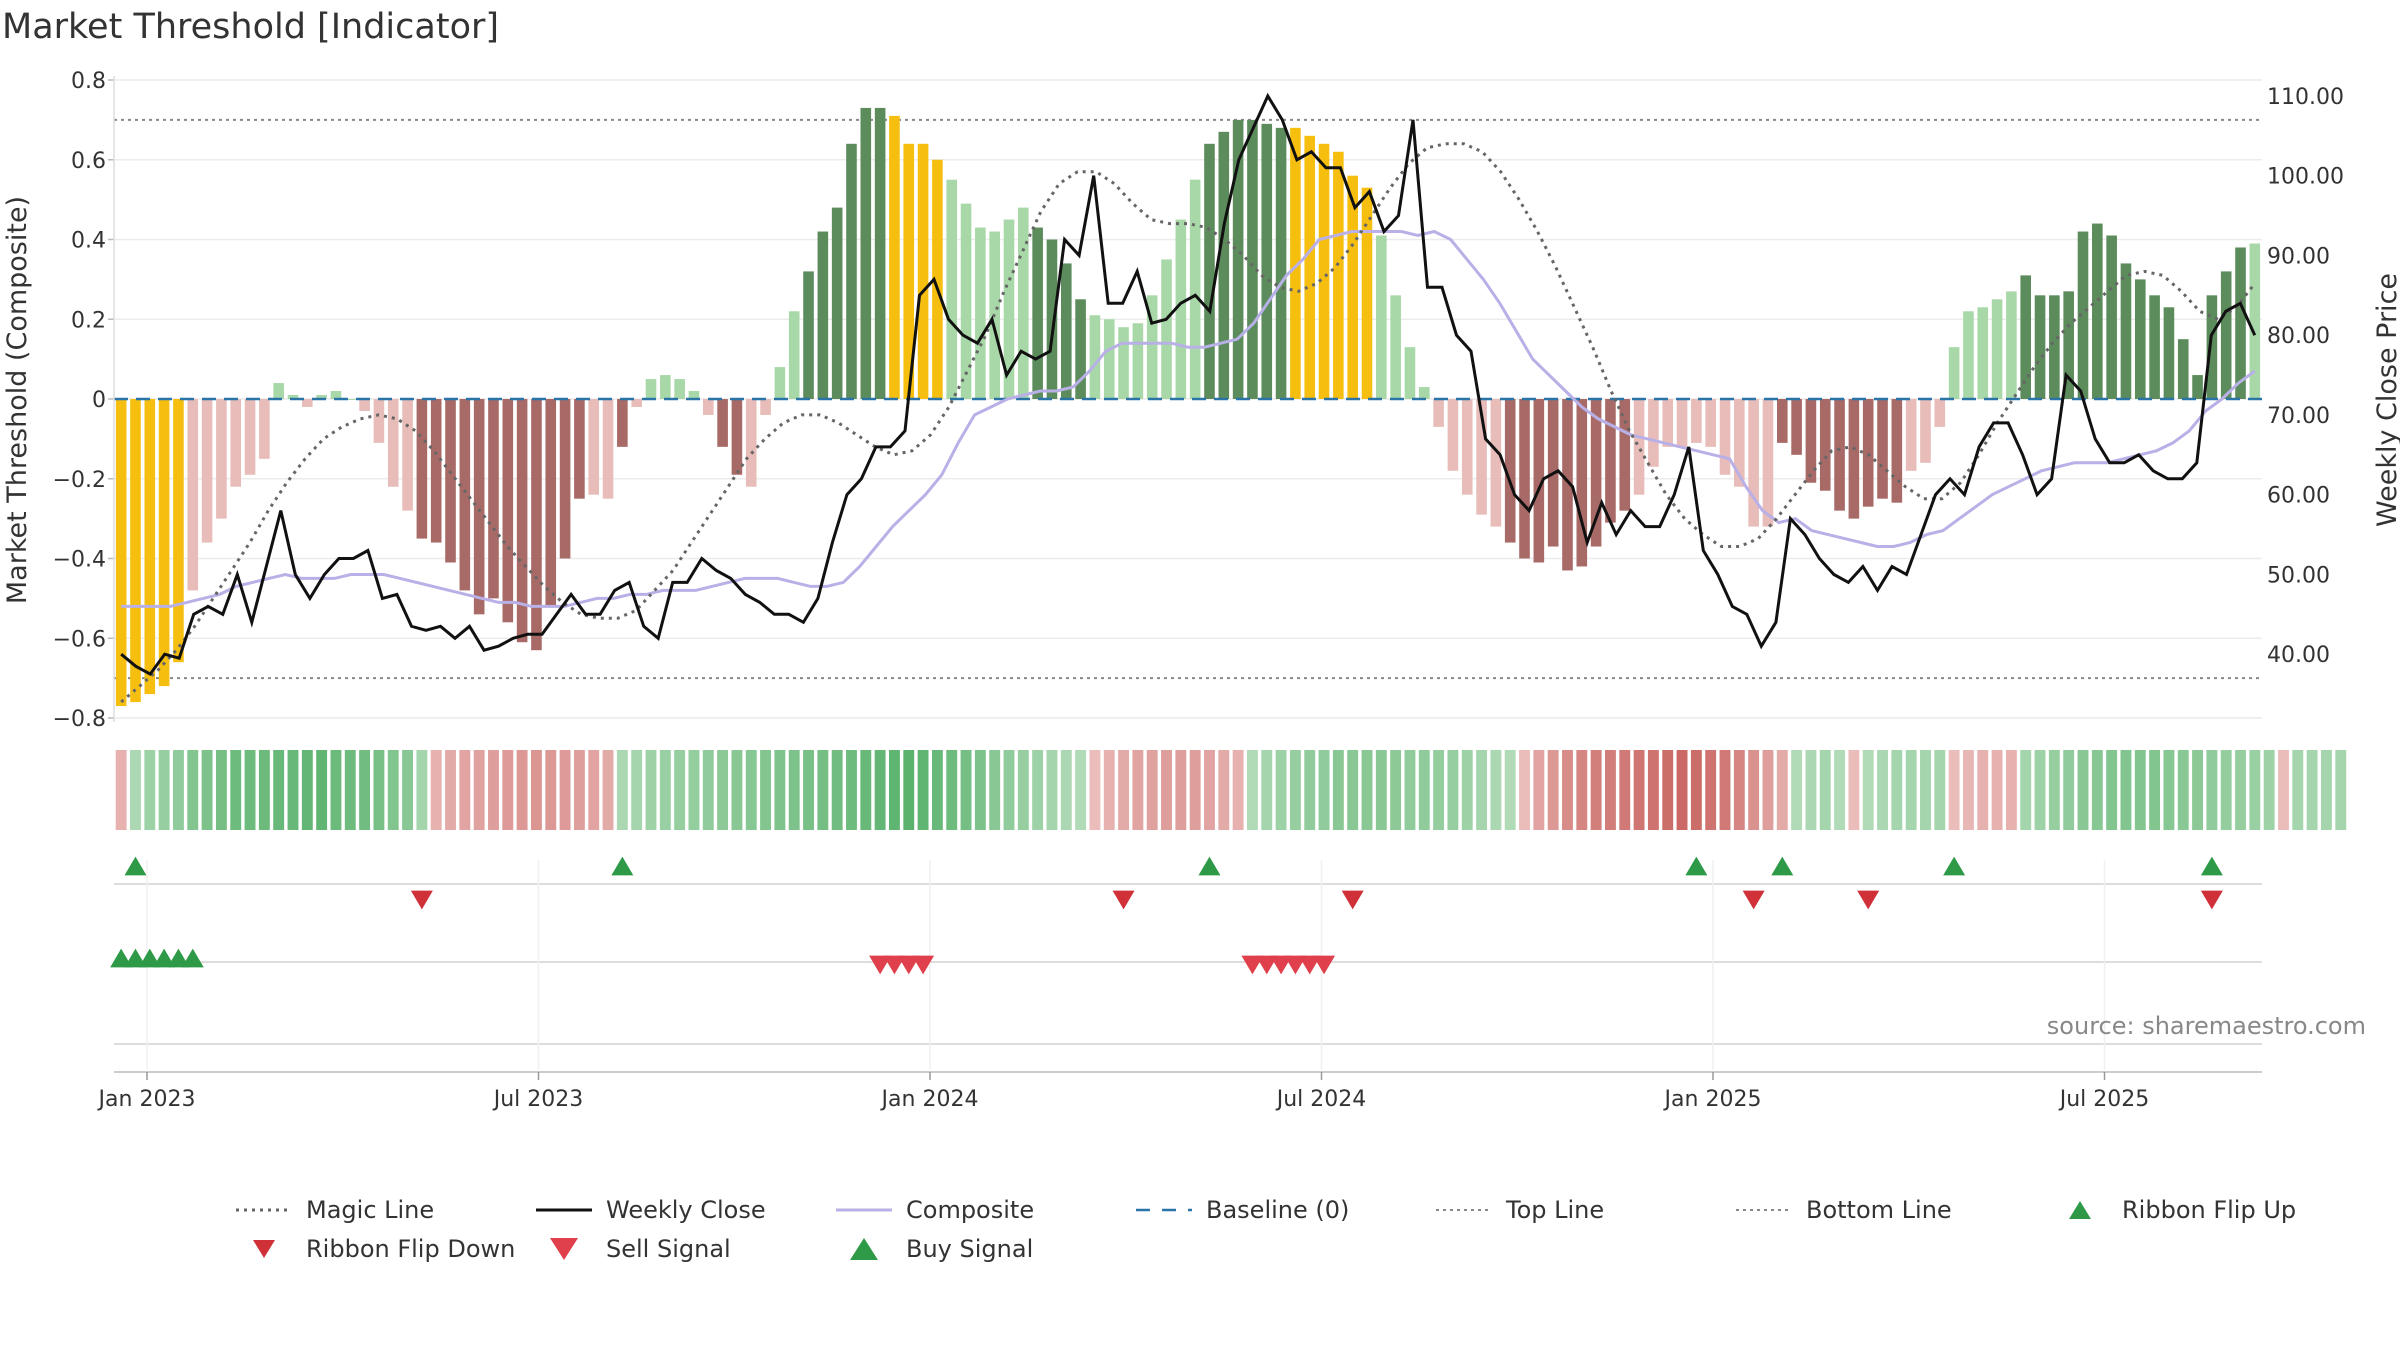  Describe the element at coordinates (1554, 1210) in the screenshot. I see `legend-label: Top Line` at that location.